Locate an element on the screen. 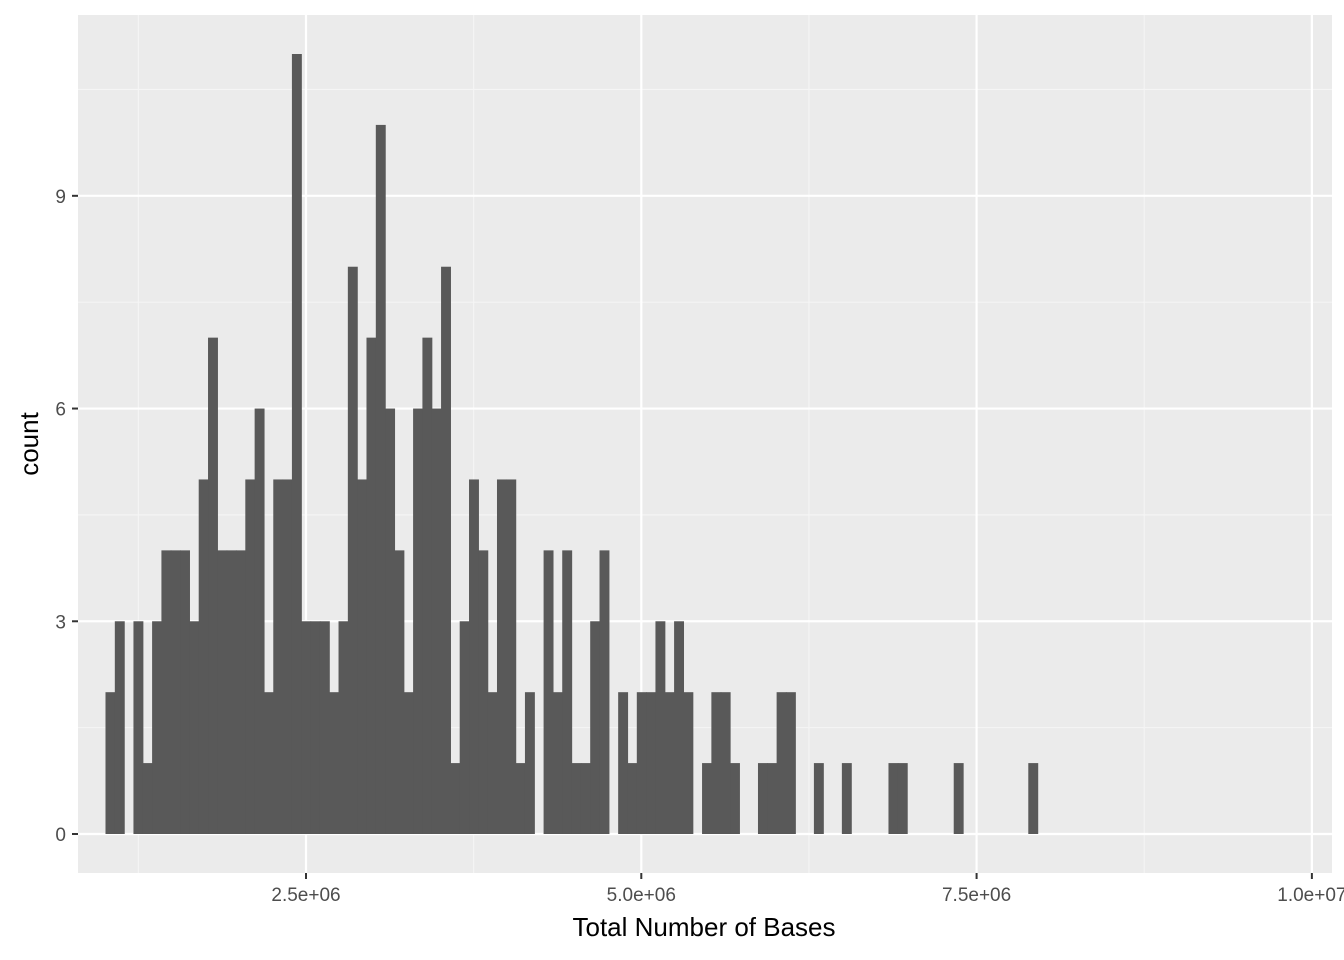 This screenshot has height=960, width=1344. y-tick-label: 6 is located at coordinates (60, 410).